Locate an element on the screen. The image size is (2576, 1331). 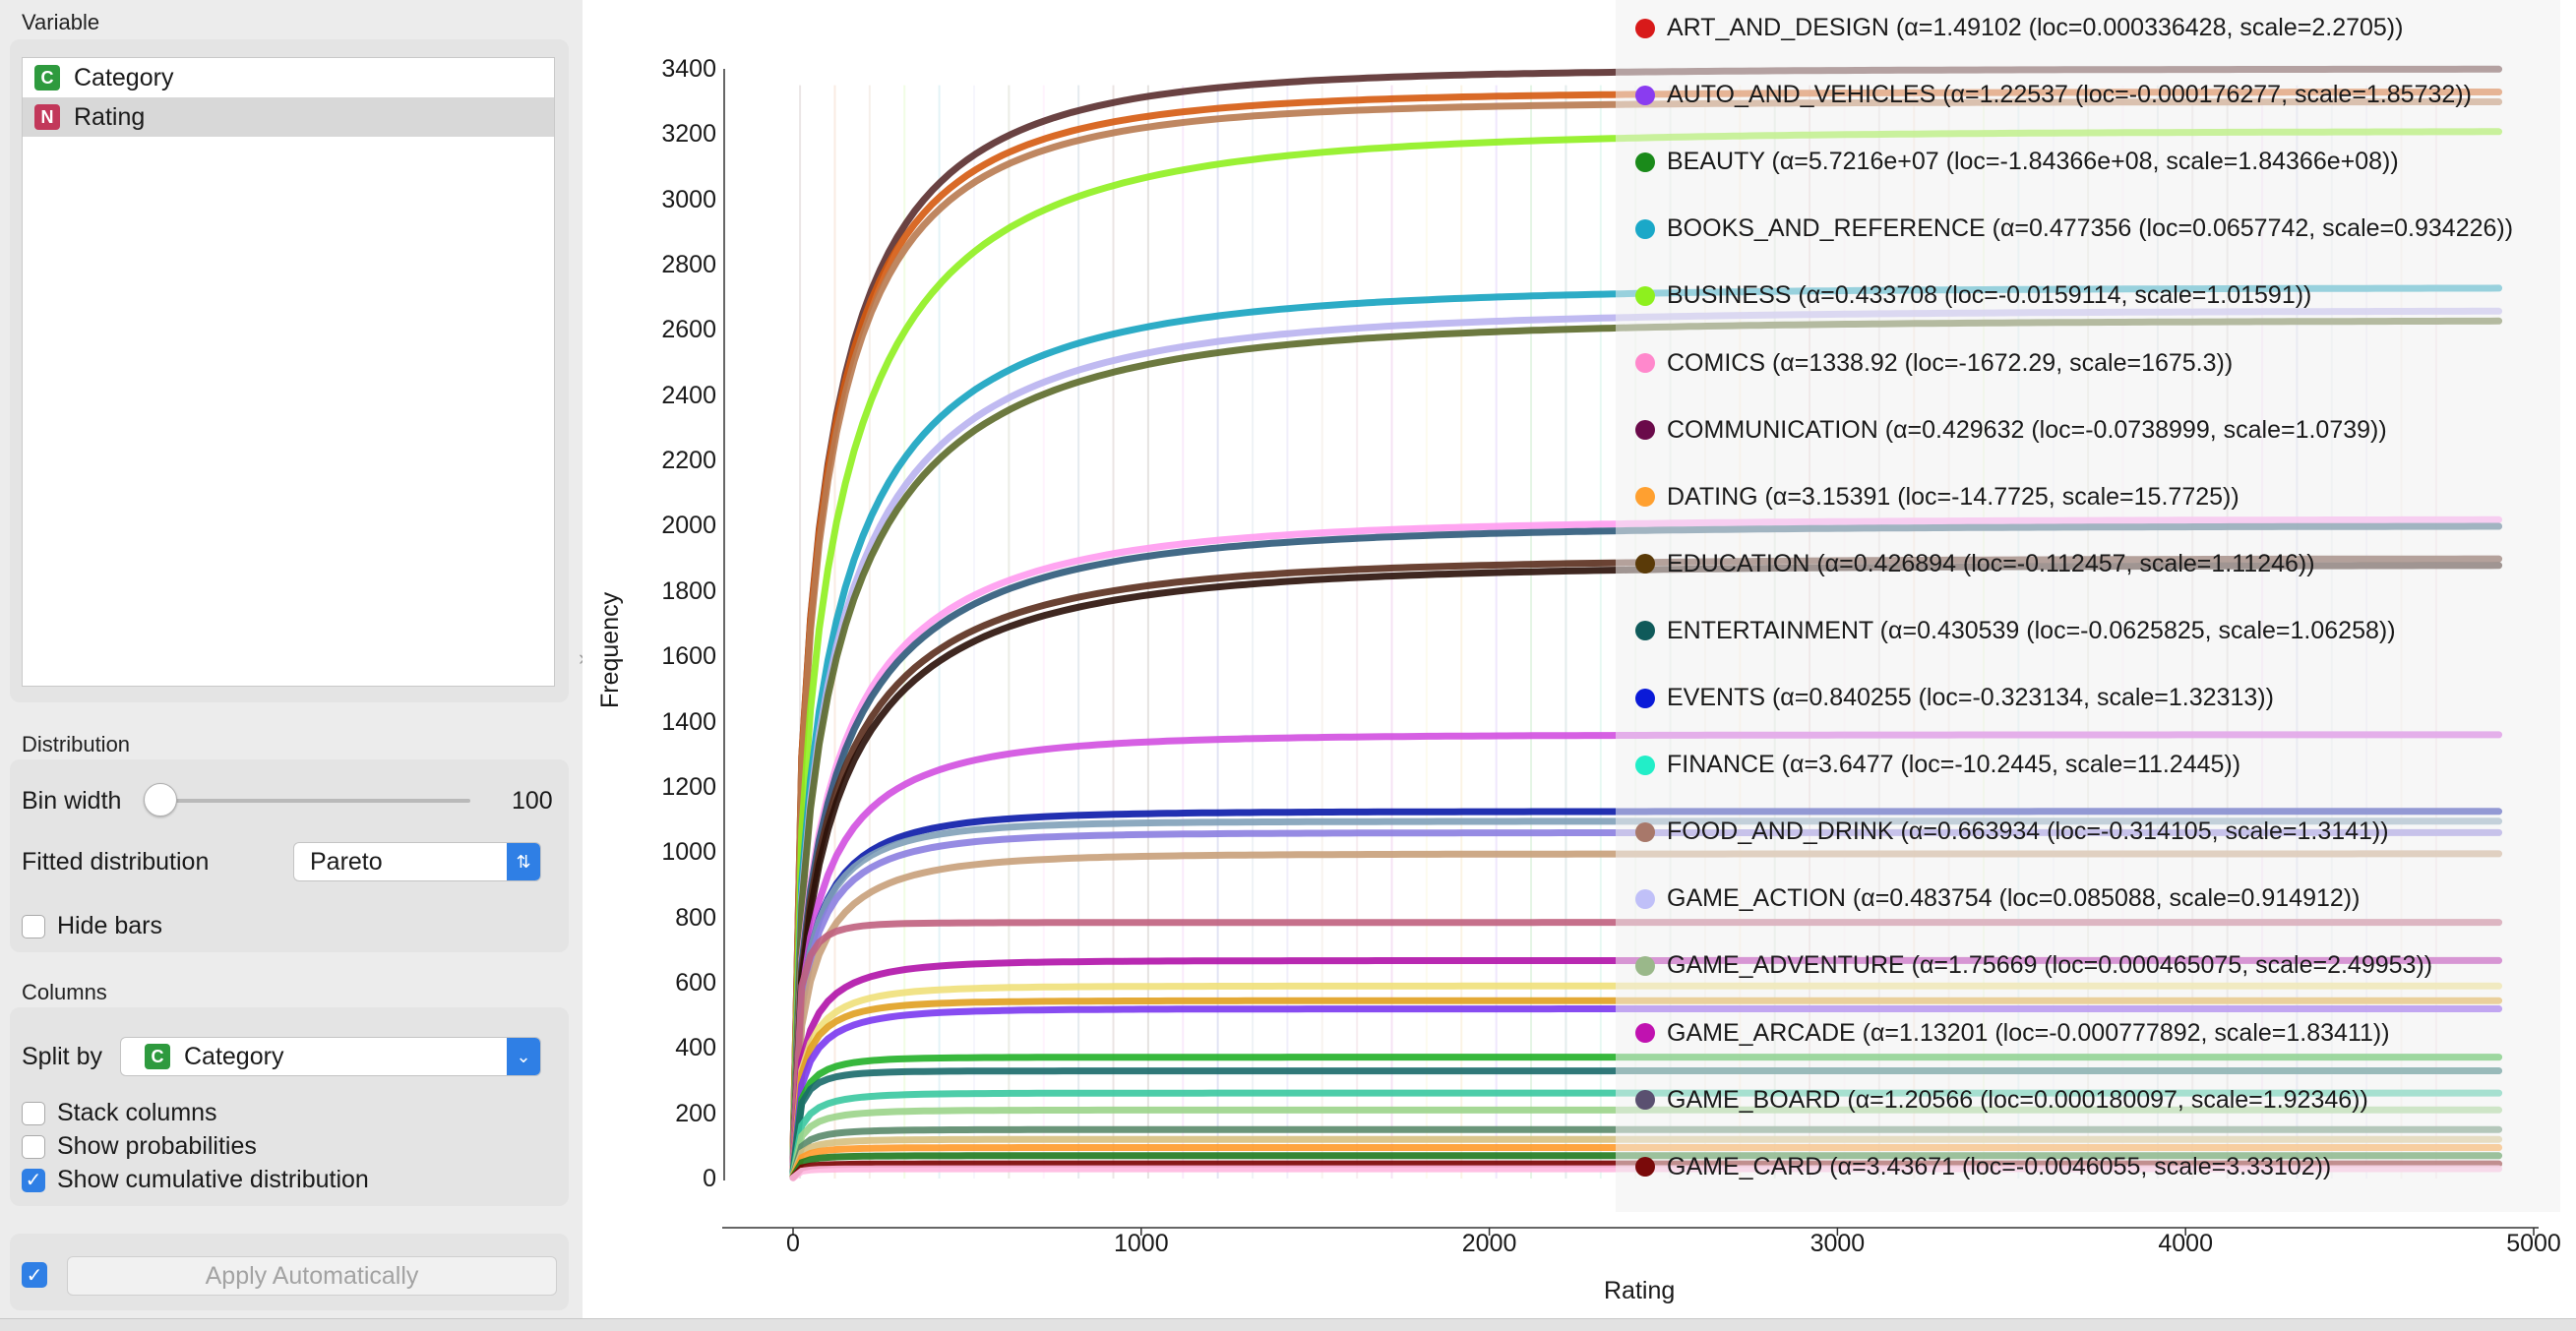
split-by-select: C Category ⌄ is located at coordinates (330, 1056).